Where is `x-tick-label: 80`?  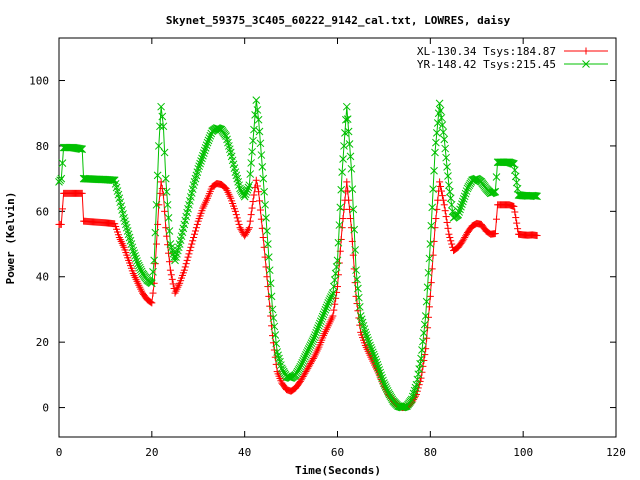 x-tick-label: 80 is located at coordinates (430, 452).